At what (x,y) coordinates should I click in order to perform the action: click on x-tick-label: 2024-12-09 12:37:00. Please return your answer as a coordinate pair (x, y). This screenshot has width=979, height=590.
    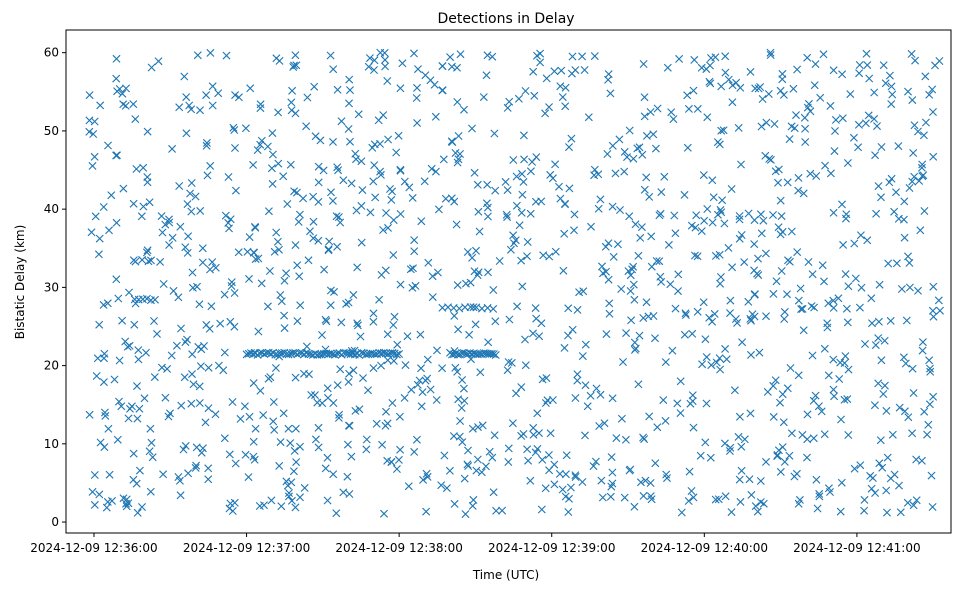
    Looking at the image, I should click on (246, 548).